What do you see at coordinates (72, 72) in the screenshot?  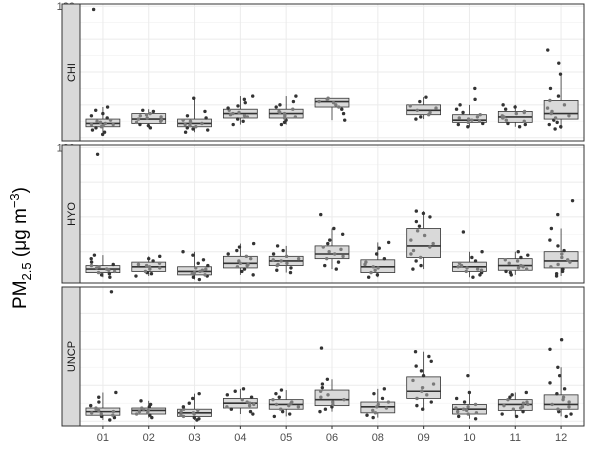 I see `facet-label-chi: CHI` at bounding box center [72, 72].